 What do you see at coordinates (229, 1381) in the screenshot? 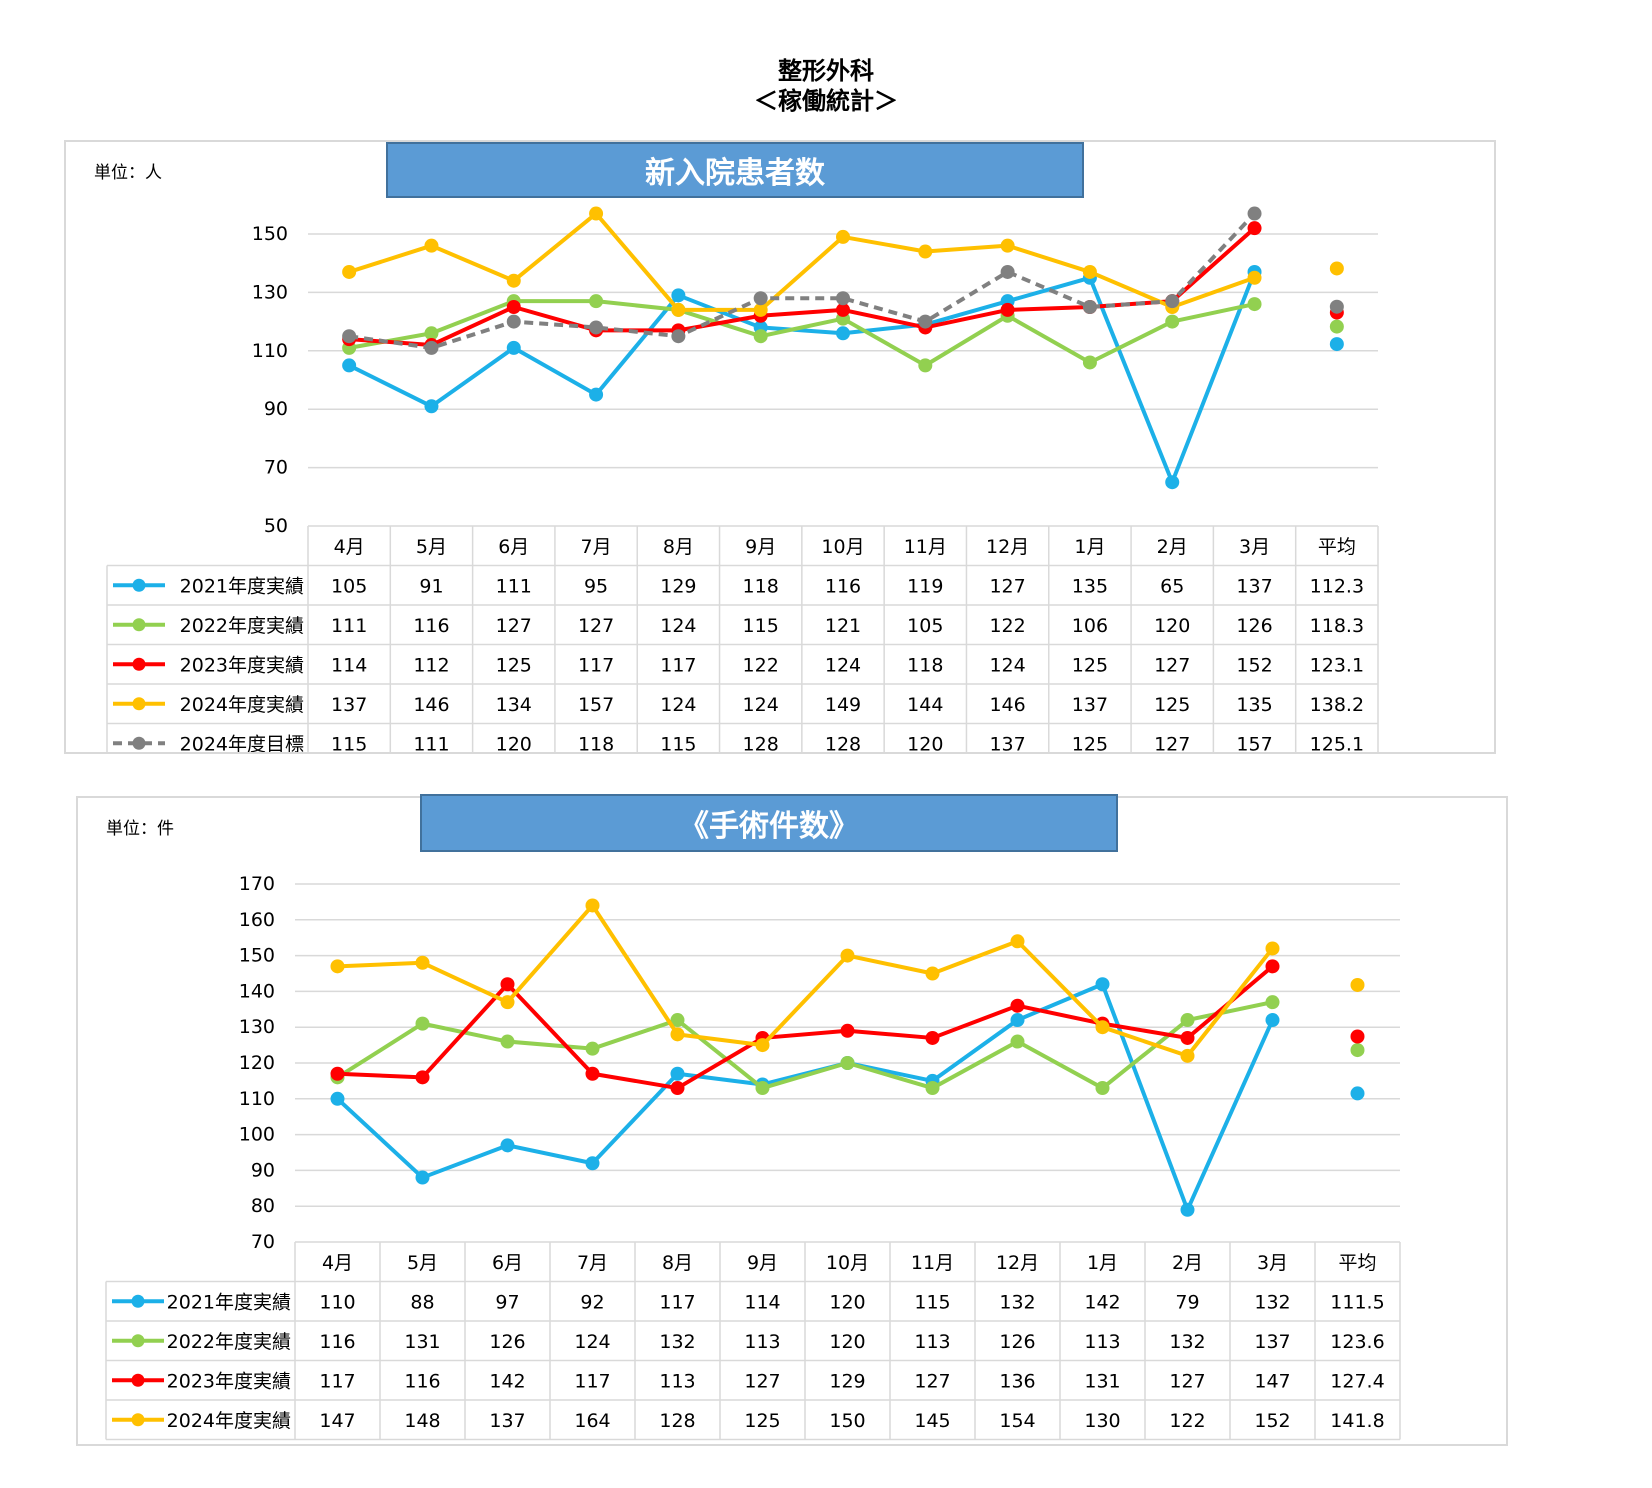
I see `legend-label: 2023年度実績` at bounding box center [229, 1381].